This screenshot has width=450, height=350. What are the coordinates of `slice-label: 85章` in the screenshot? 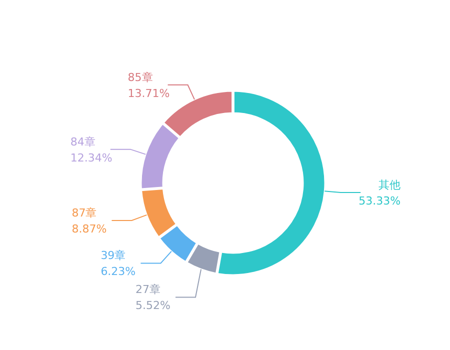 It's located at (140, 77).